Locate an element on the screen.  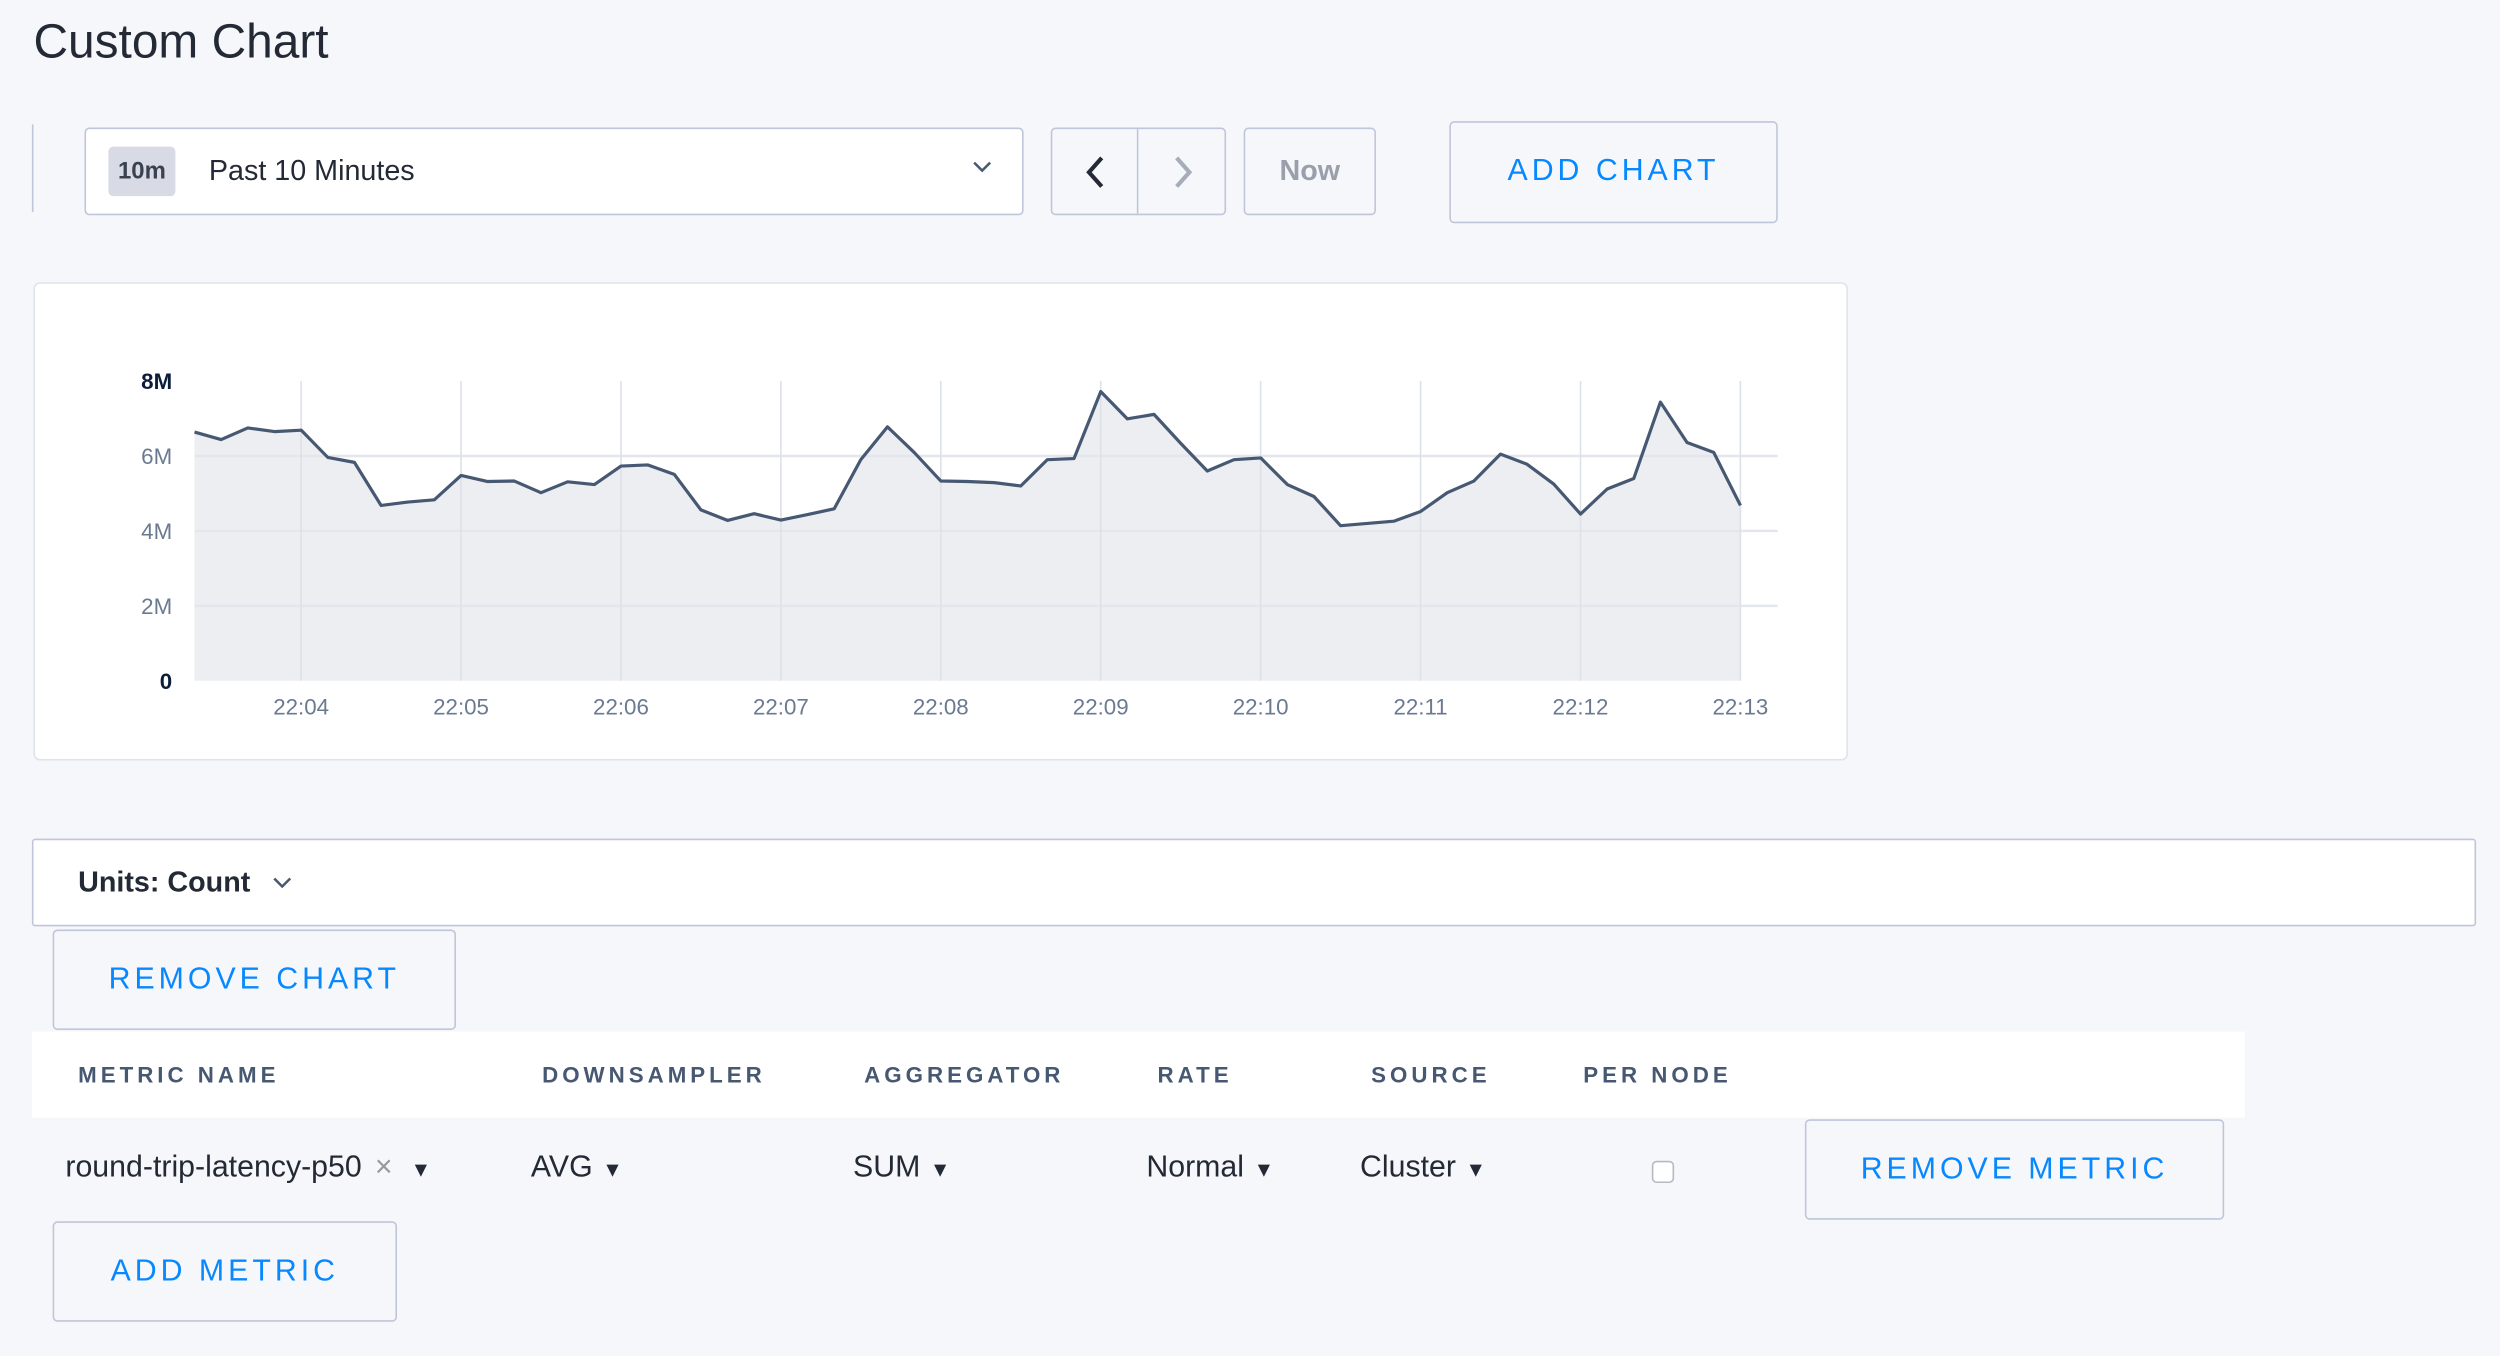
x-tick-label: 22:06 is located at coordinates (621, 706).